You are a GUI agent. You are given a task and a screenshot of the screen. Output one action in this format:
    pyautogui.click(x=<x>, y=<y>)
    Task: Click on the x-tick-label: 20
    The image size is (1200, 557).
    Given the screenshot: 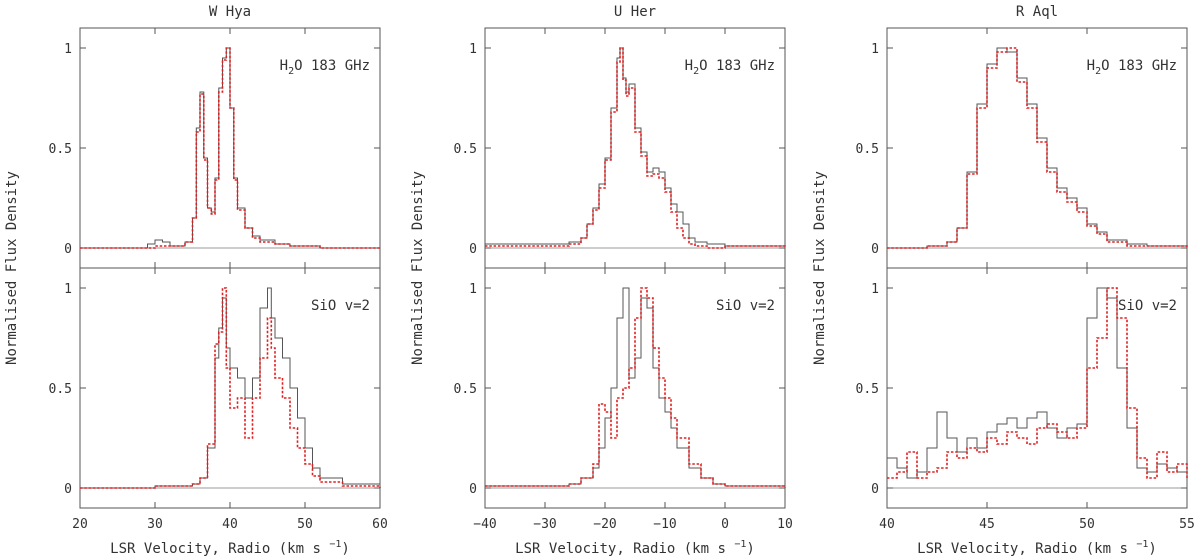 What is the action you would take?
    pyautogui.click(x=80, y=524)
    